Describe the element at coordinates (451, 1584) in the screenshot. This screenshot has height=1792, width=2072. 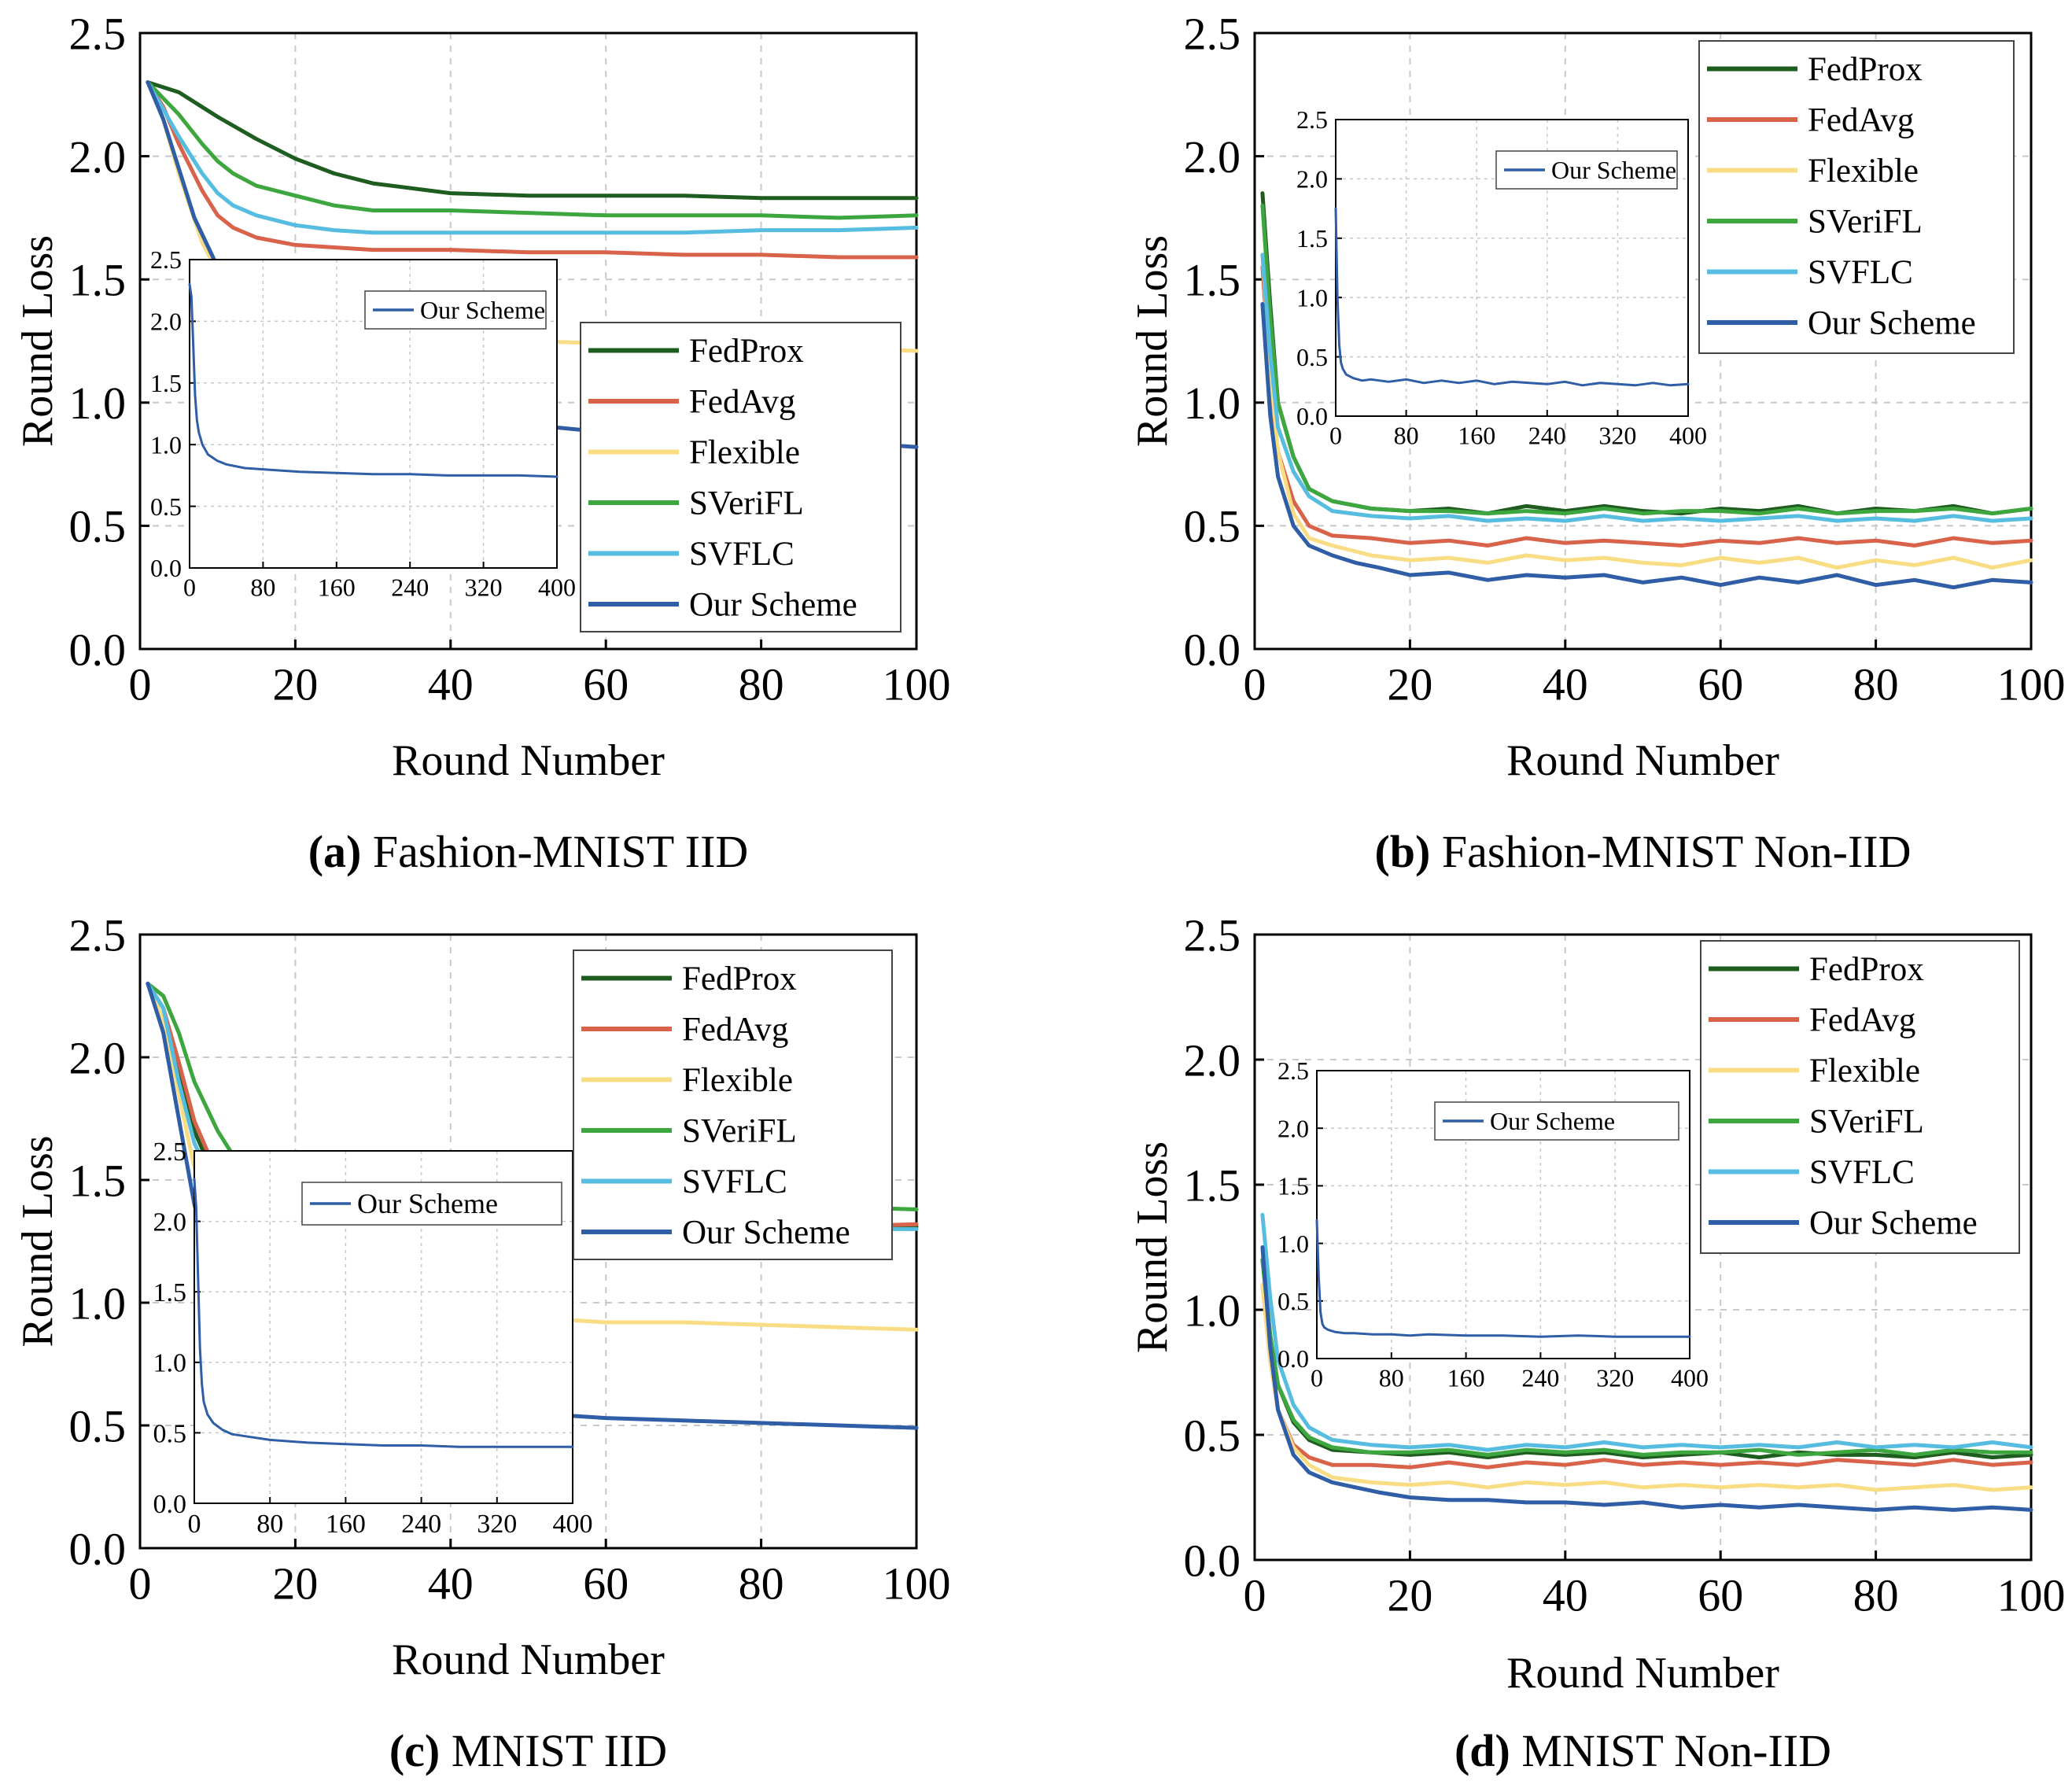
I see `panel-c-xtick-label: 40` at that location.